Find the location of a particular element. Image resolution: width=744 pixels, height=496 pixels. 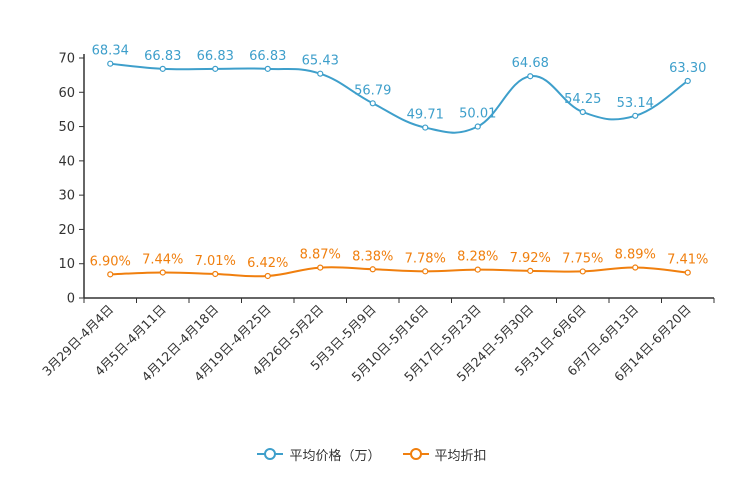

legend-label-discount: 平均折扣 is located at coordinates (460, 456).